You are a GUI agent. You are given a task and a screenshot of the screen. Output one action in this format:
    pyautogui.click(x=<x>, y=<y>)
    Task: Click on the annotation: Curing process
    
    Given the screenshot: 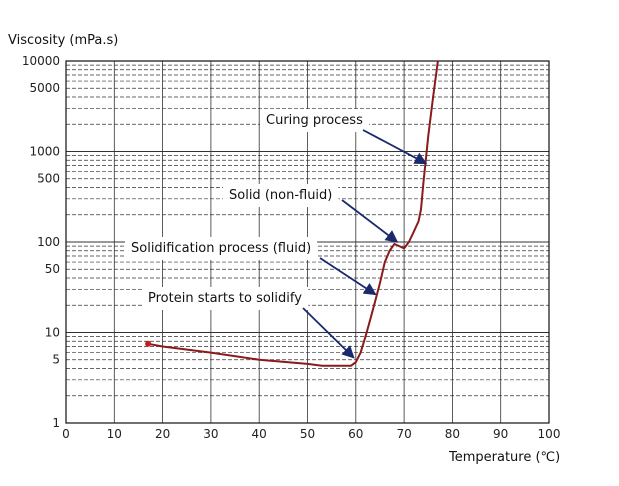 What is the action you would take?
    pyautogui.click(x=344, y=137)
    